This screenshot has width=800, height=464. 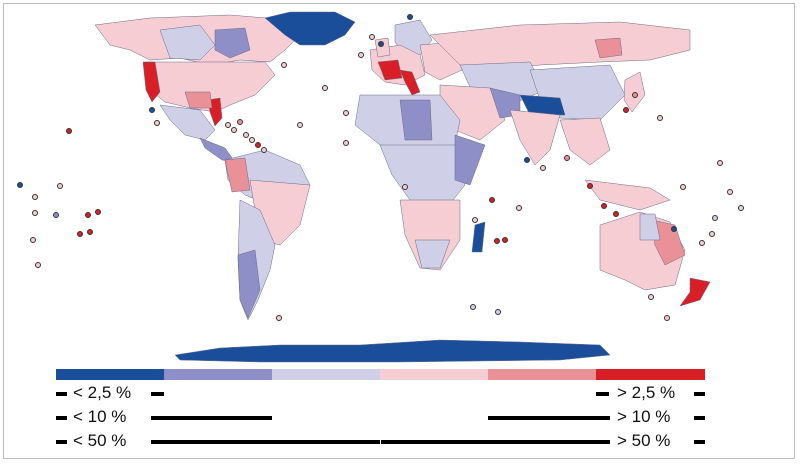 I want to click on hudson-region, so click(x=232, y=43).